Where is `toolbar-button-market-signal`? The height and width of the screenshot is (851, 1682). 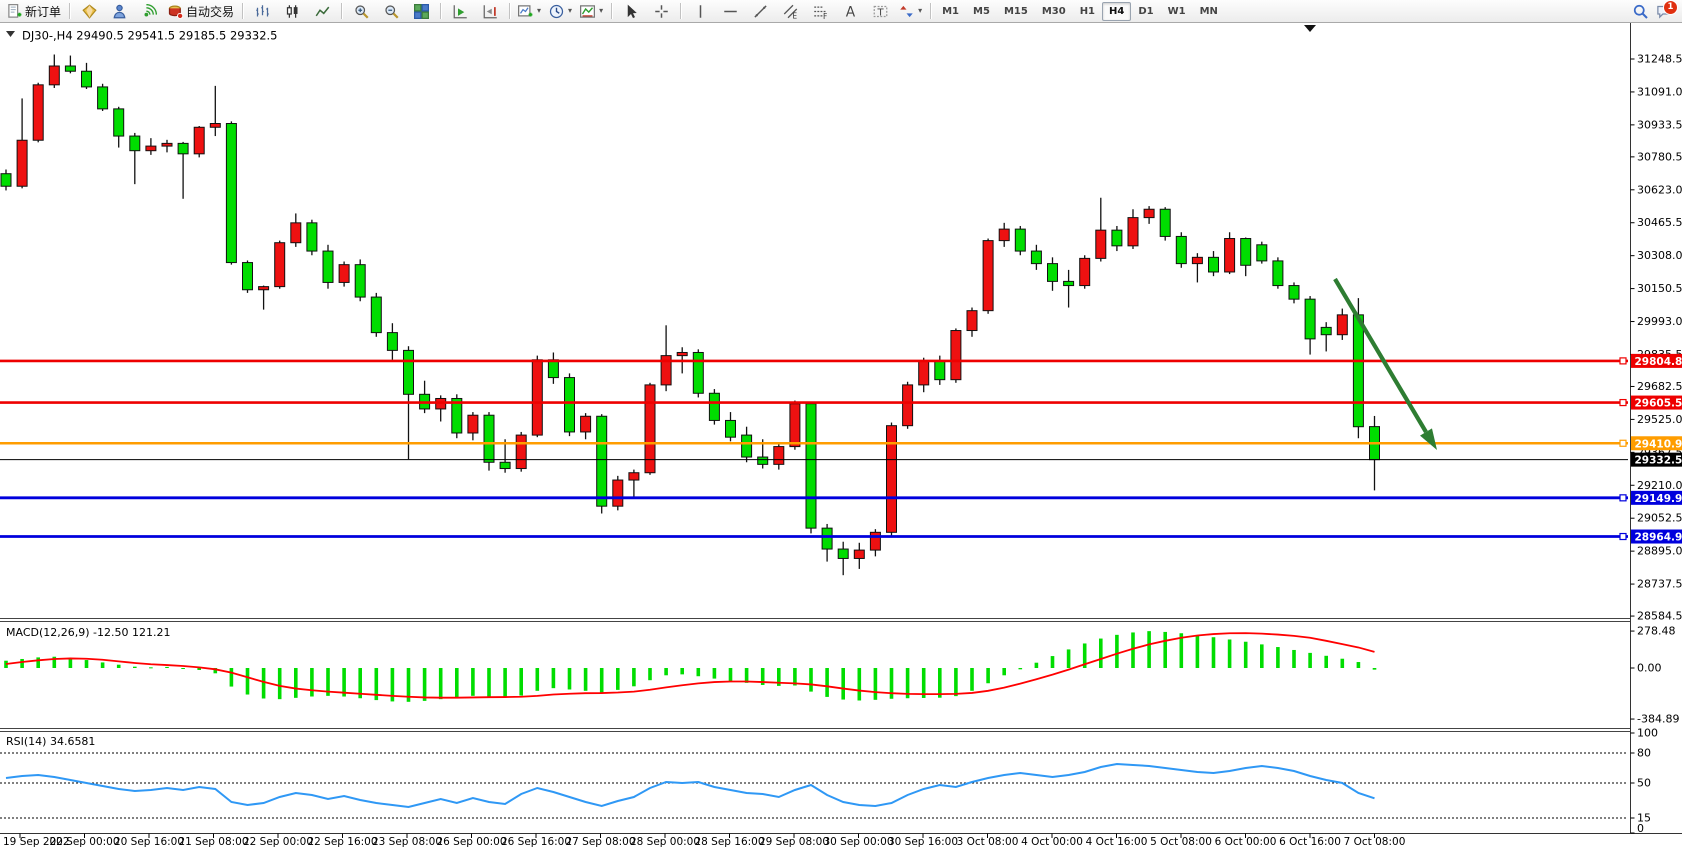 toolbar-button-market-signal is located at coordinates (149, 11).